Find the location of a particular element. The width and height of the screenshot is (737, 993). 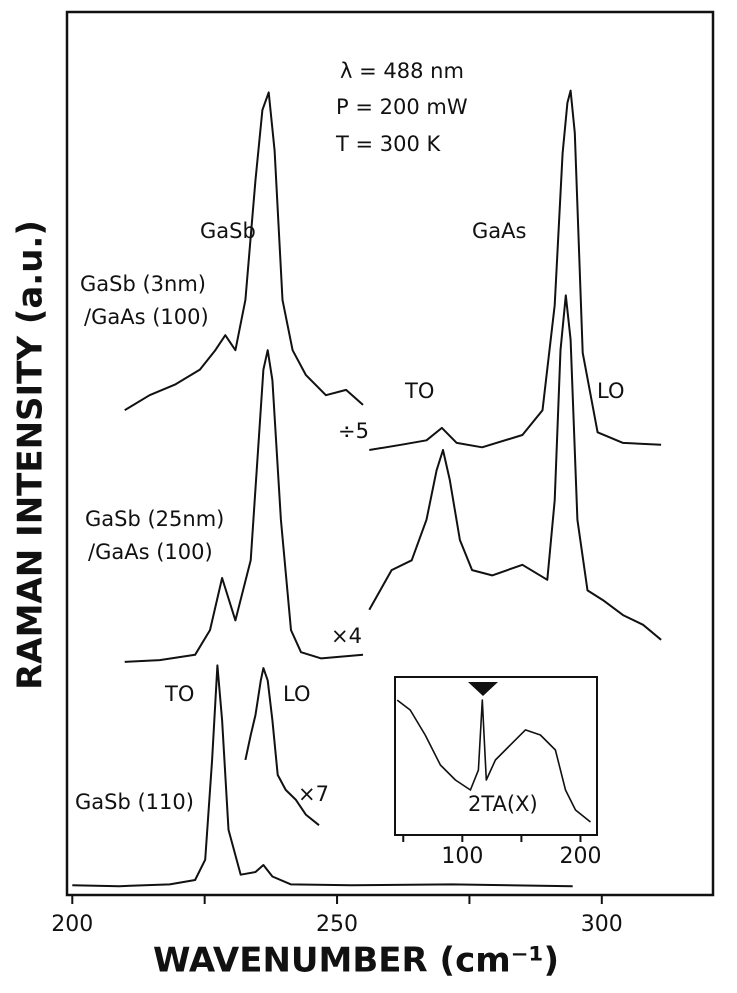

inset-frame is located at coordinates (496, 756).